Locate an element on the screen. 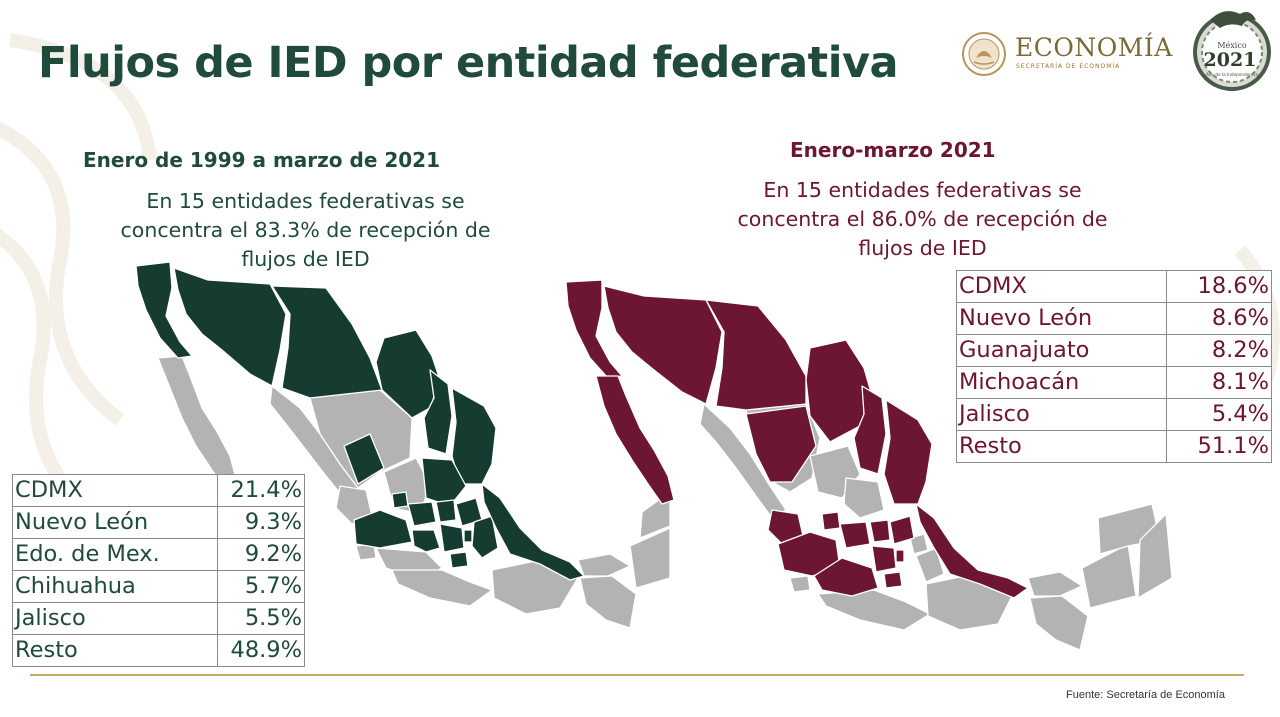 This screenshot has height=717, width=1280. table-row: Nuevo León 9.3% is located at coordinates (158, 522).